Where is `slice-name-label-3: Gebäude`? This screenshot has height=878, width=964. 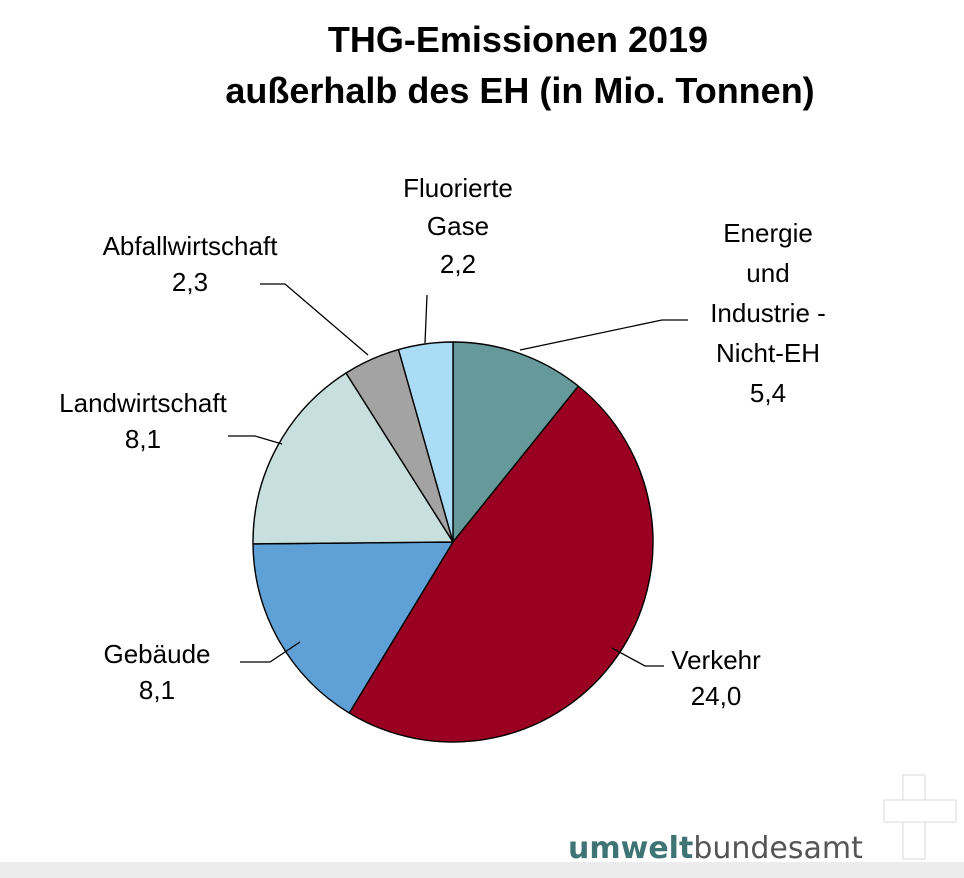
slice-name-label-3: Gebäude is located at coordinates (157, 654).